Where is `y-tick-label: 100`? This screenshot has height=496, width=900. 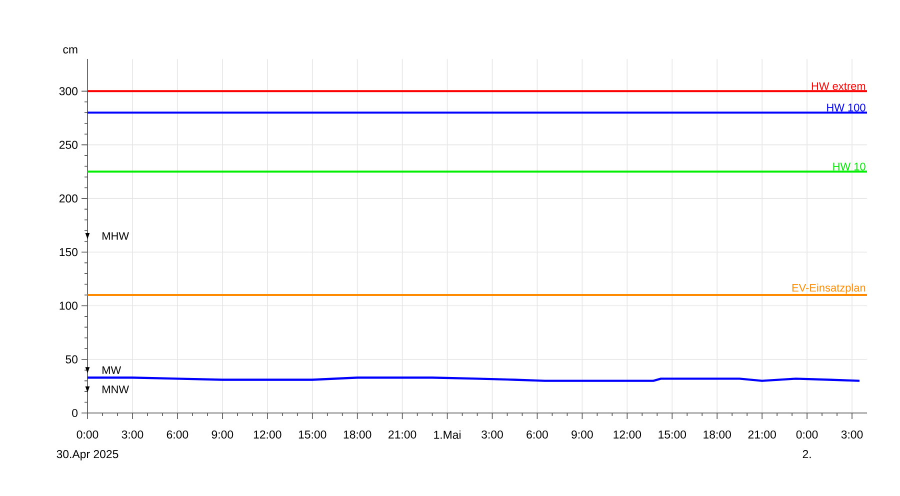 y-tick-label: 100 is located at coordinates (69, 306).